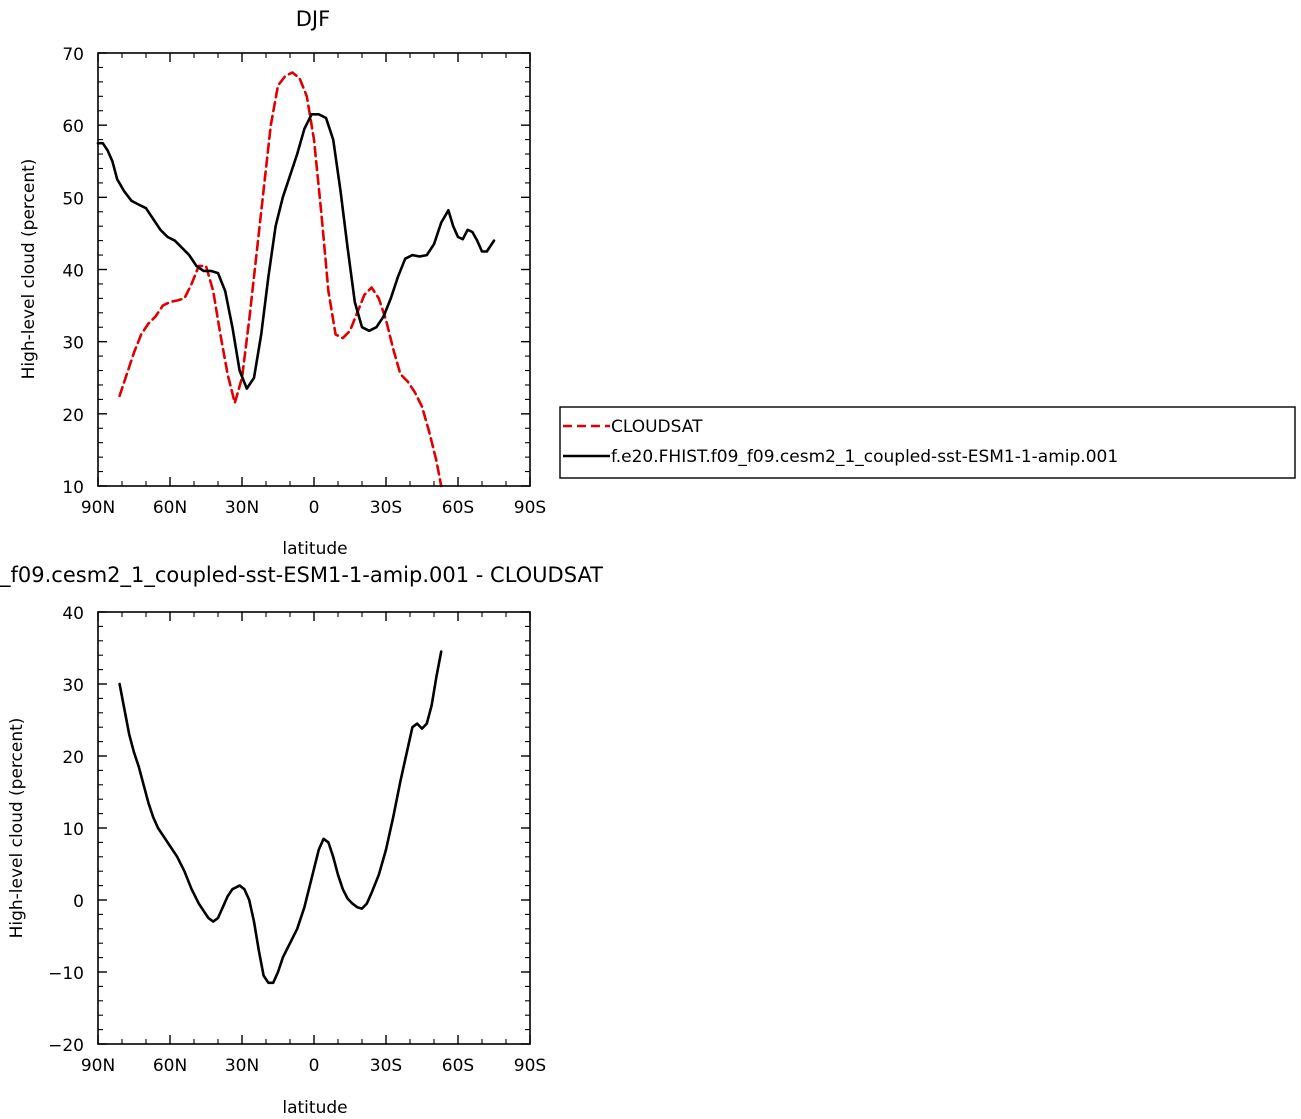  I want to click on bottom-ytick-label: −20, so click(66, 1046).